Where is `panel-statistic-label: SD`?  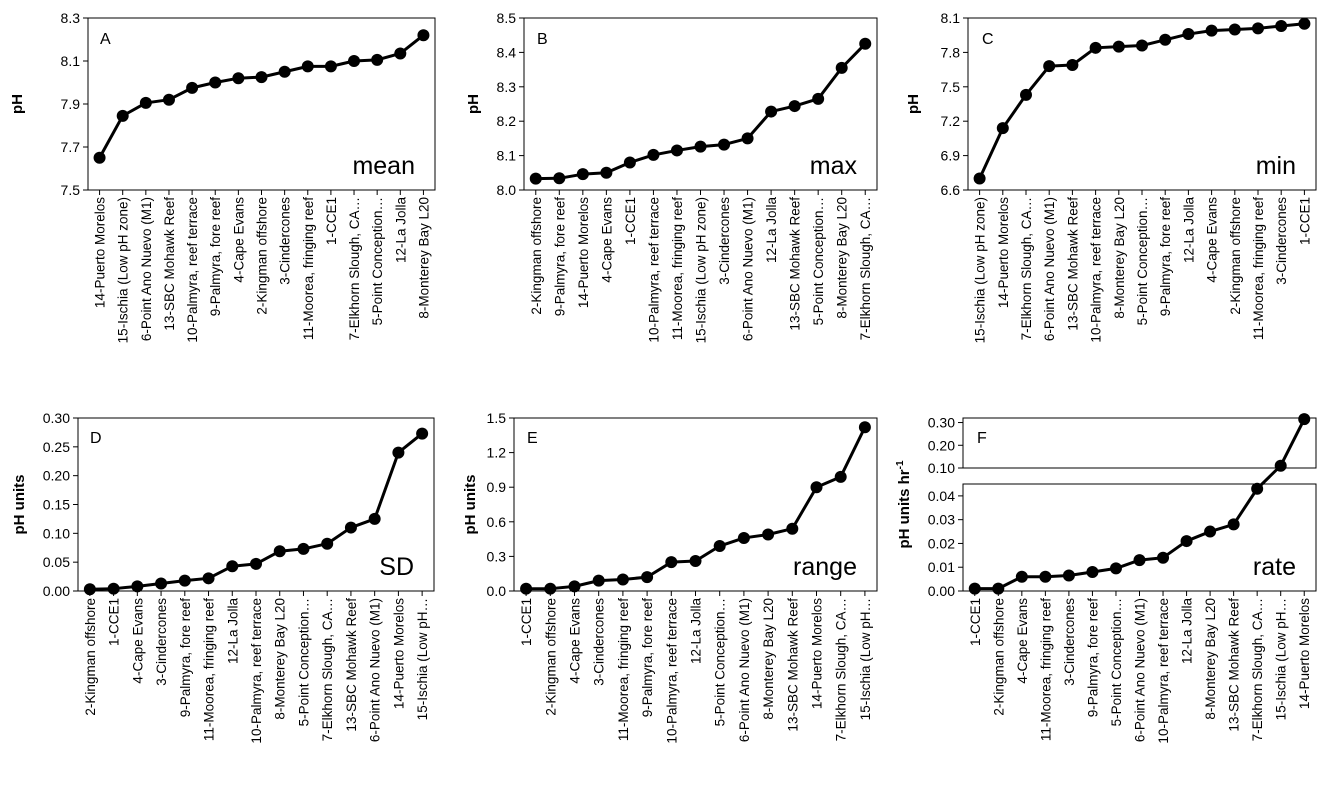 panel-statistic-label: SD is located at coordinates (396, 567).